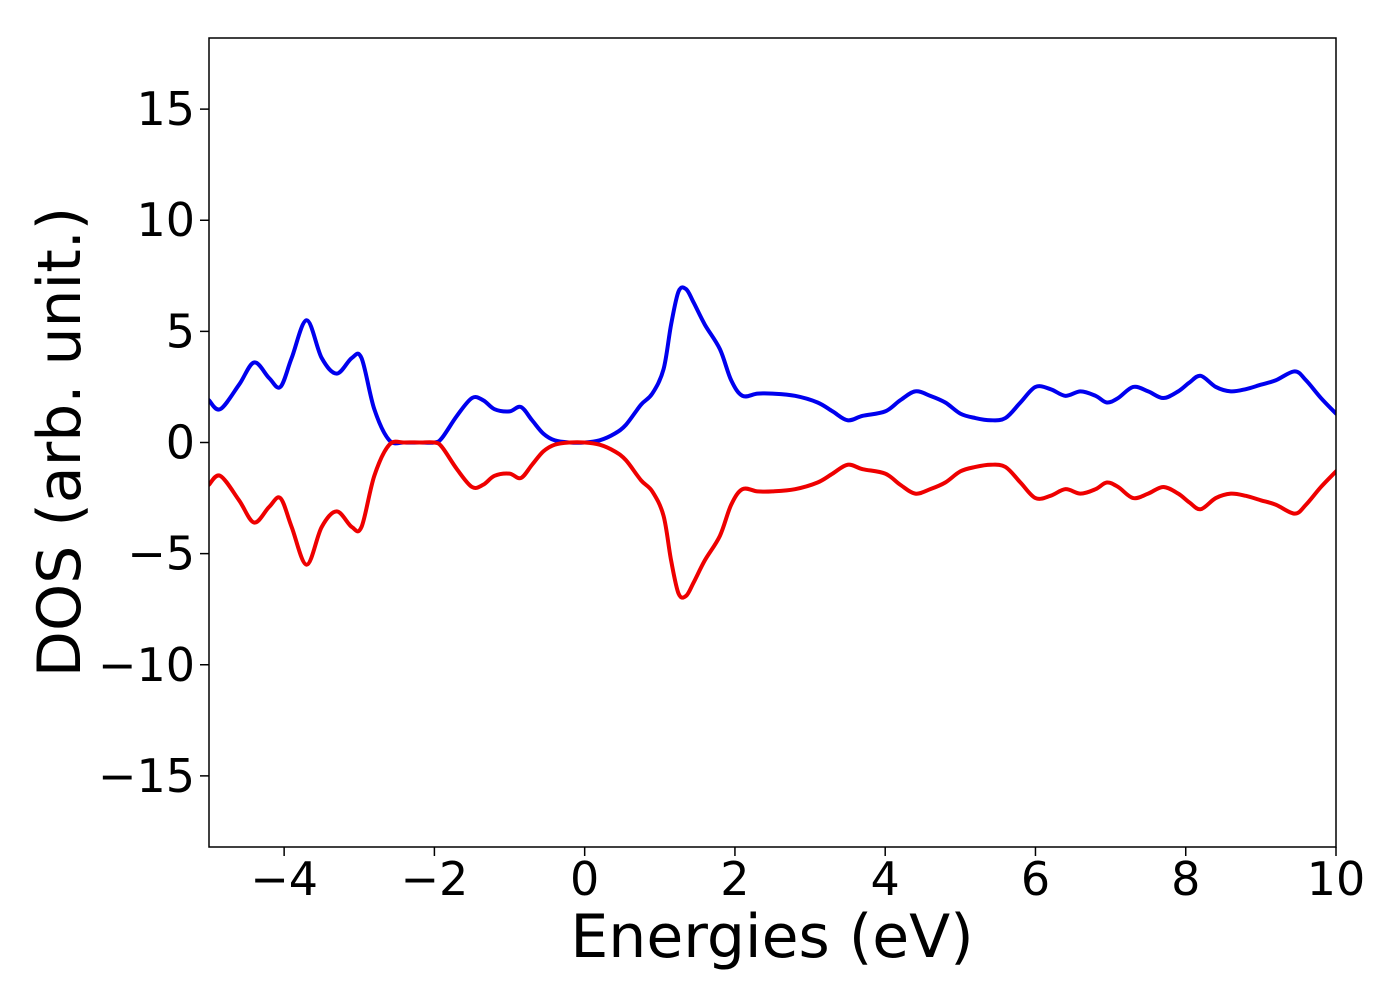 This screenshot has height=1000, width=1400. What do you see at coordinates (885, 879) in the screenshot?
I see `x-tick-label: 4` at bounding box center [885, 879].